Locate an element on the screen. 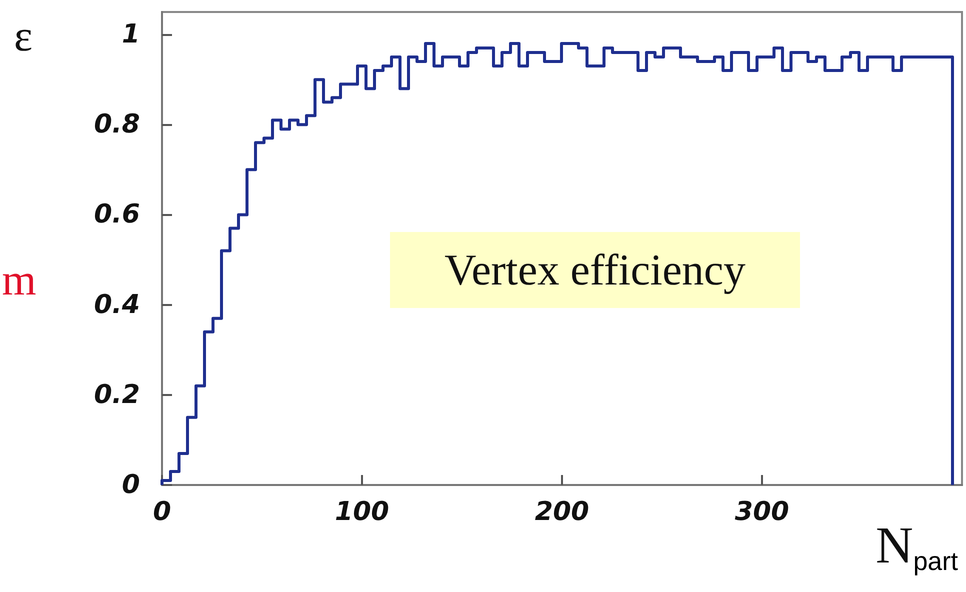  y-tick-label: 0 is located at coordinates (131, 485).